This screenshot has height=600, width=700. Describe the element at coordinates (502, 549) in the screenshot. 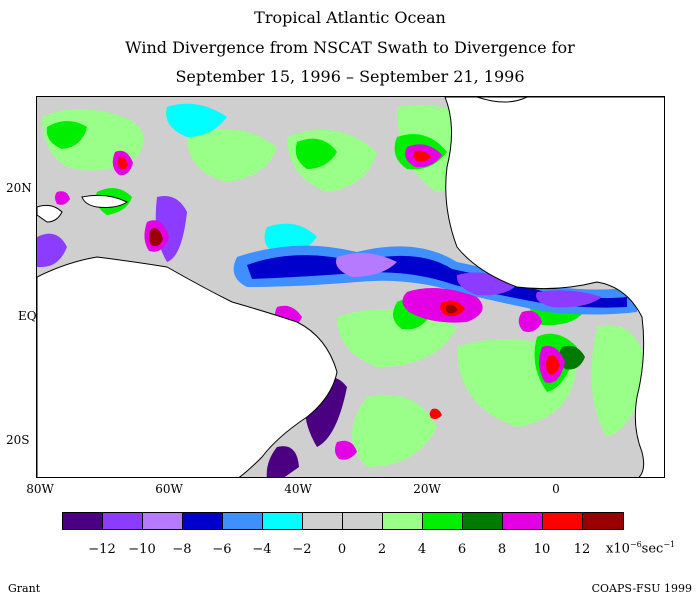

I see `colorbar-tick-label: 8` at that location.